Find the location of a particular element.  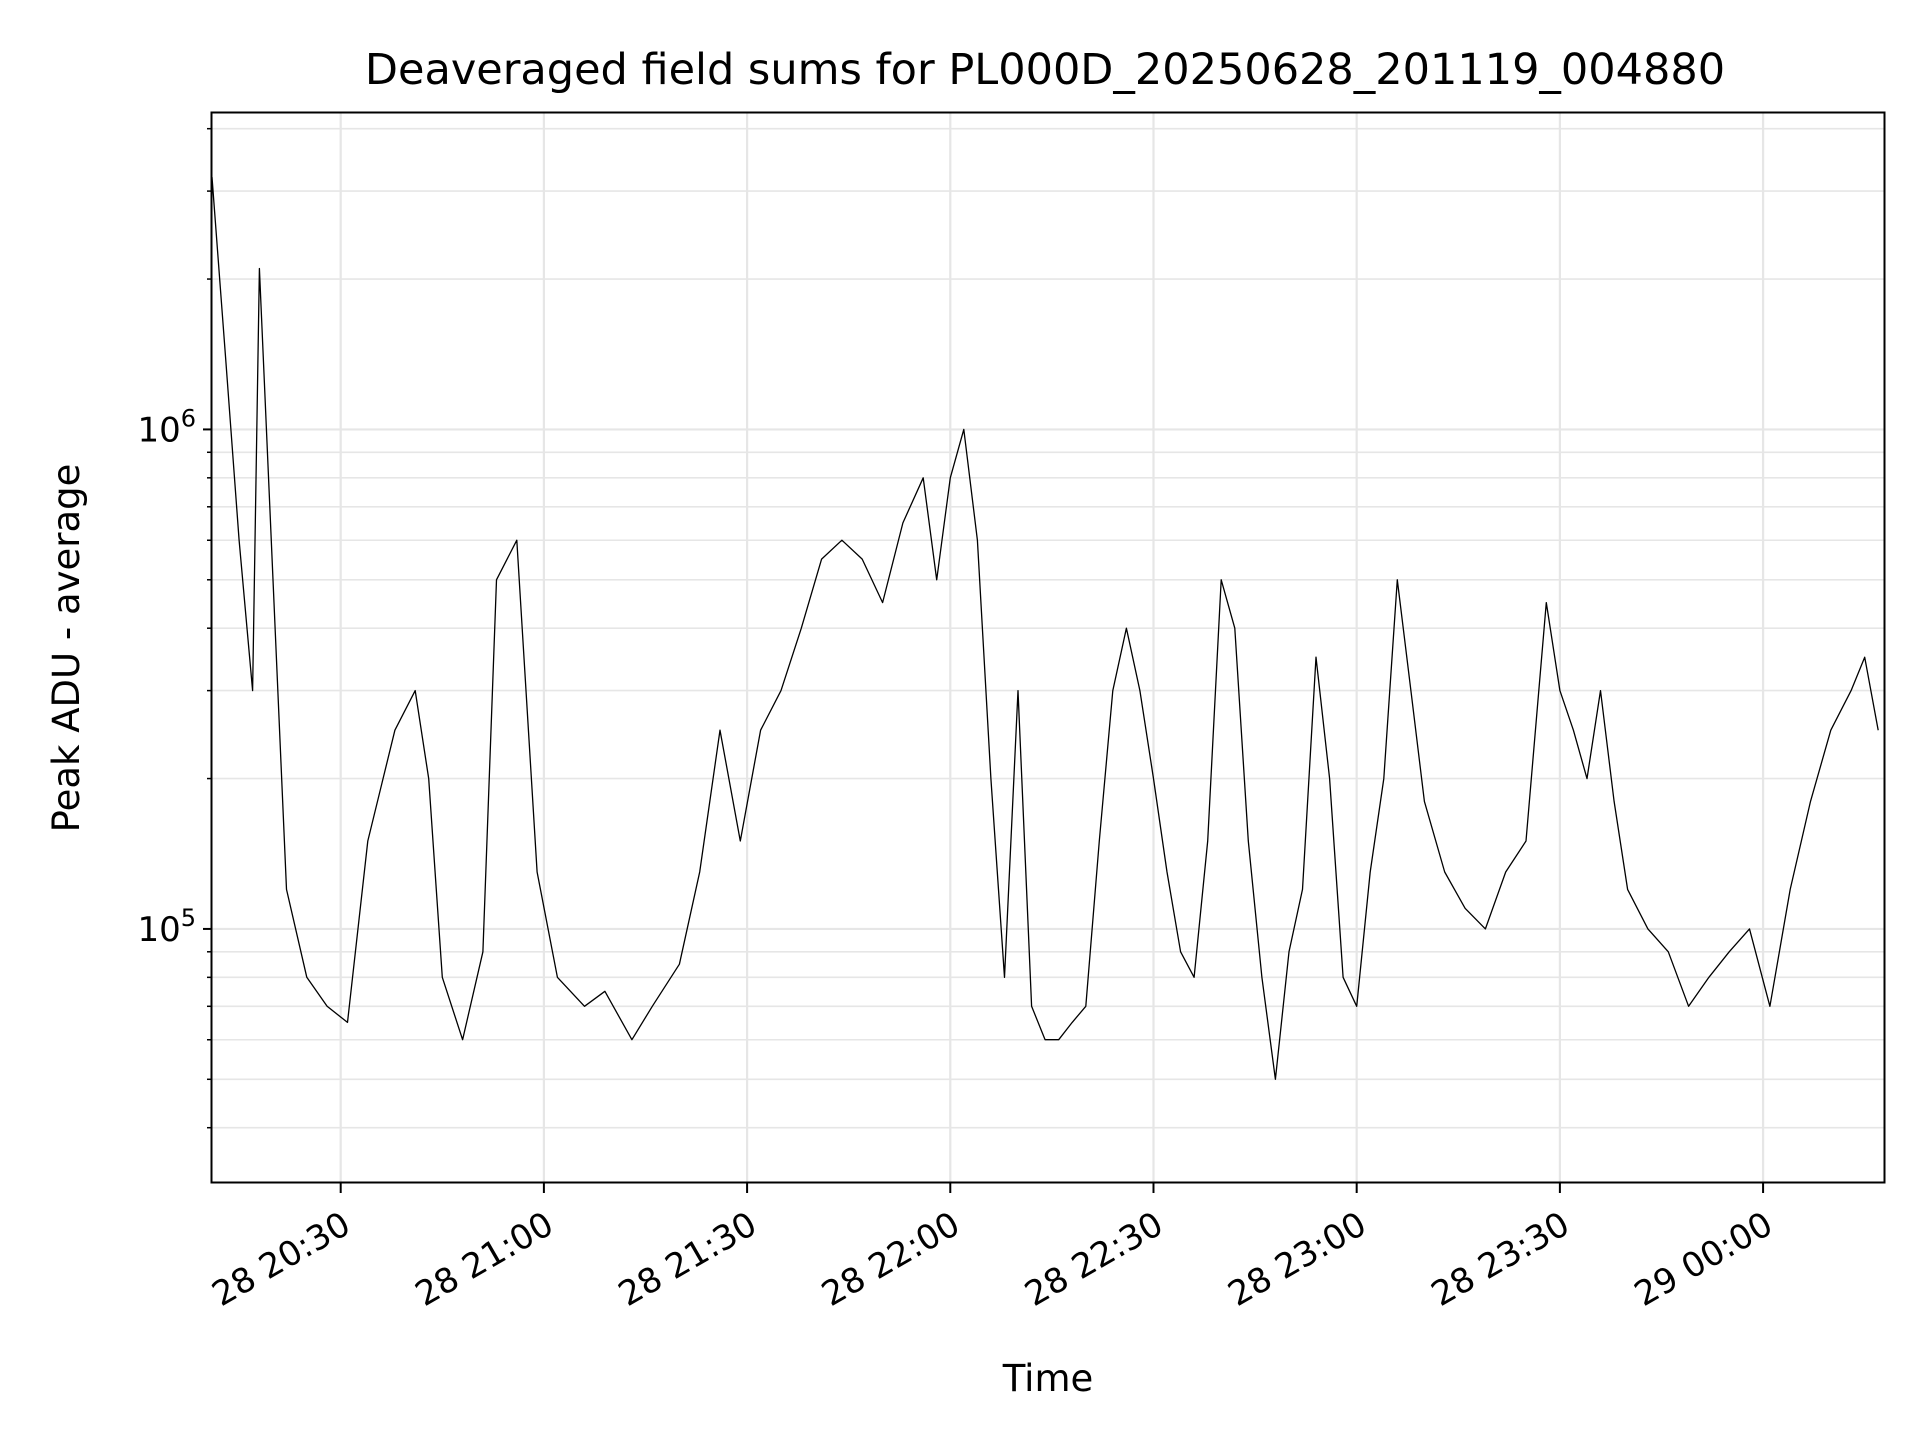

y-tick-label-exponent: 6 is located at coordinates (188, 418).